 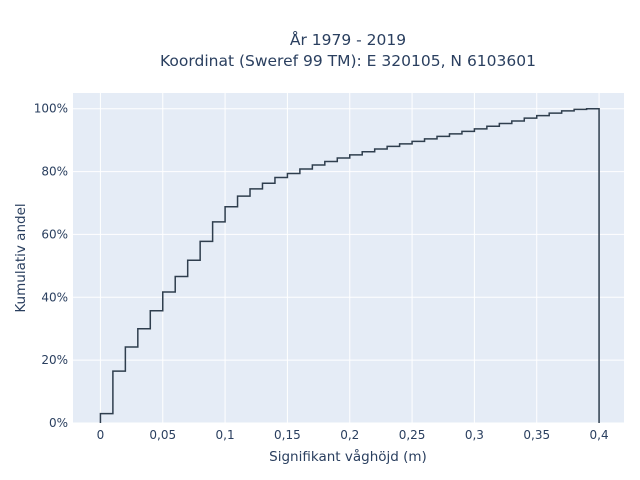 What do you see at coordinates (54, 172) in the screenshot?
I see `y-tick-label: 80%` at bounding box center [54, 172].